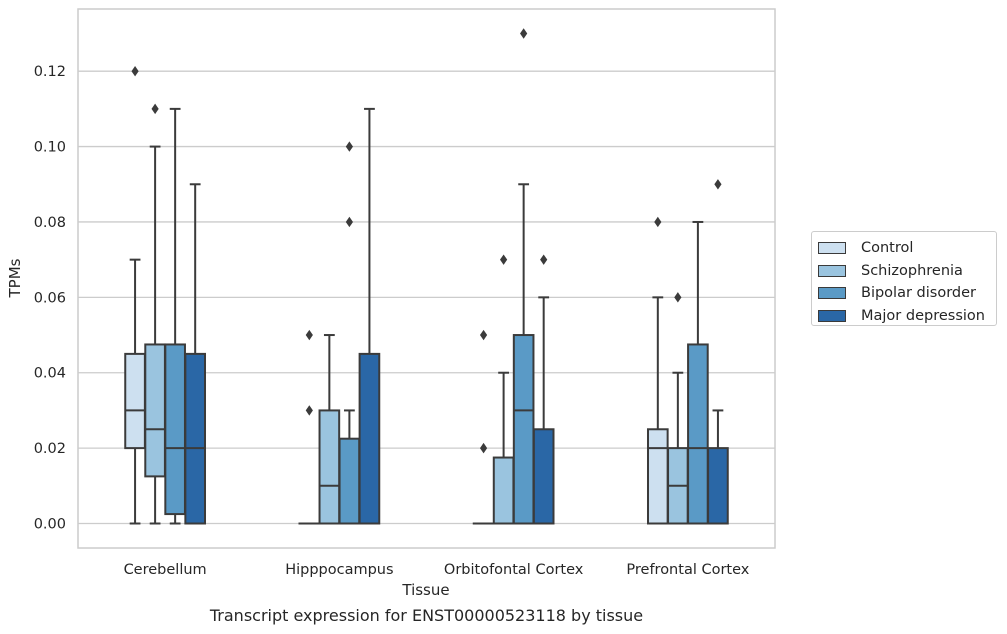 This screenshot has height=634, width=1007. I want to click on legend-item-major-depression: Major depression, so click(904, 316).